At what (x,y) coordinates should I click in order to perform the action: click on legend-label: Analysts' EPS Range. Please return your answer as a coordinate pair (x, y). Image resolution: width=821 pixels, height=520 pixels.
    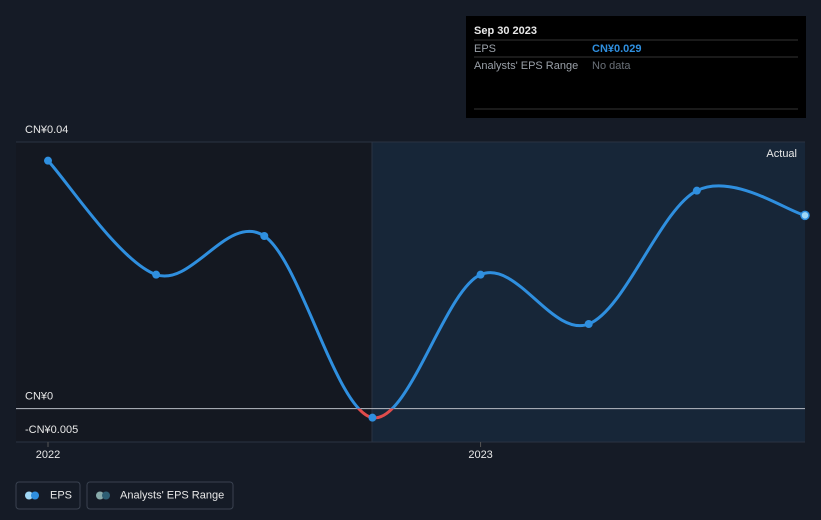
    Looking at the image, I should click on (172, 495).